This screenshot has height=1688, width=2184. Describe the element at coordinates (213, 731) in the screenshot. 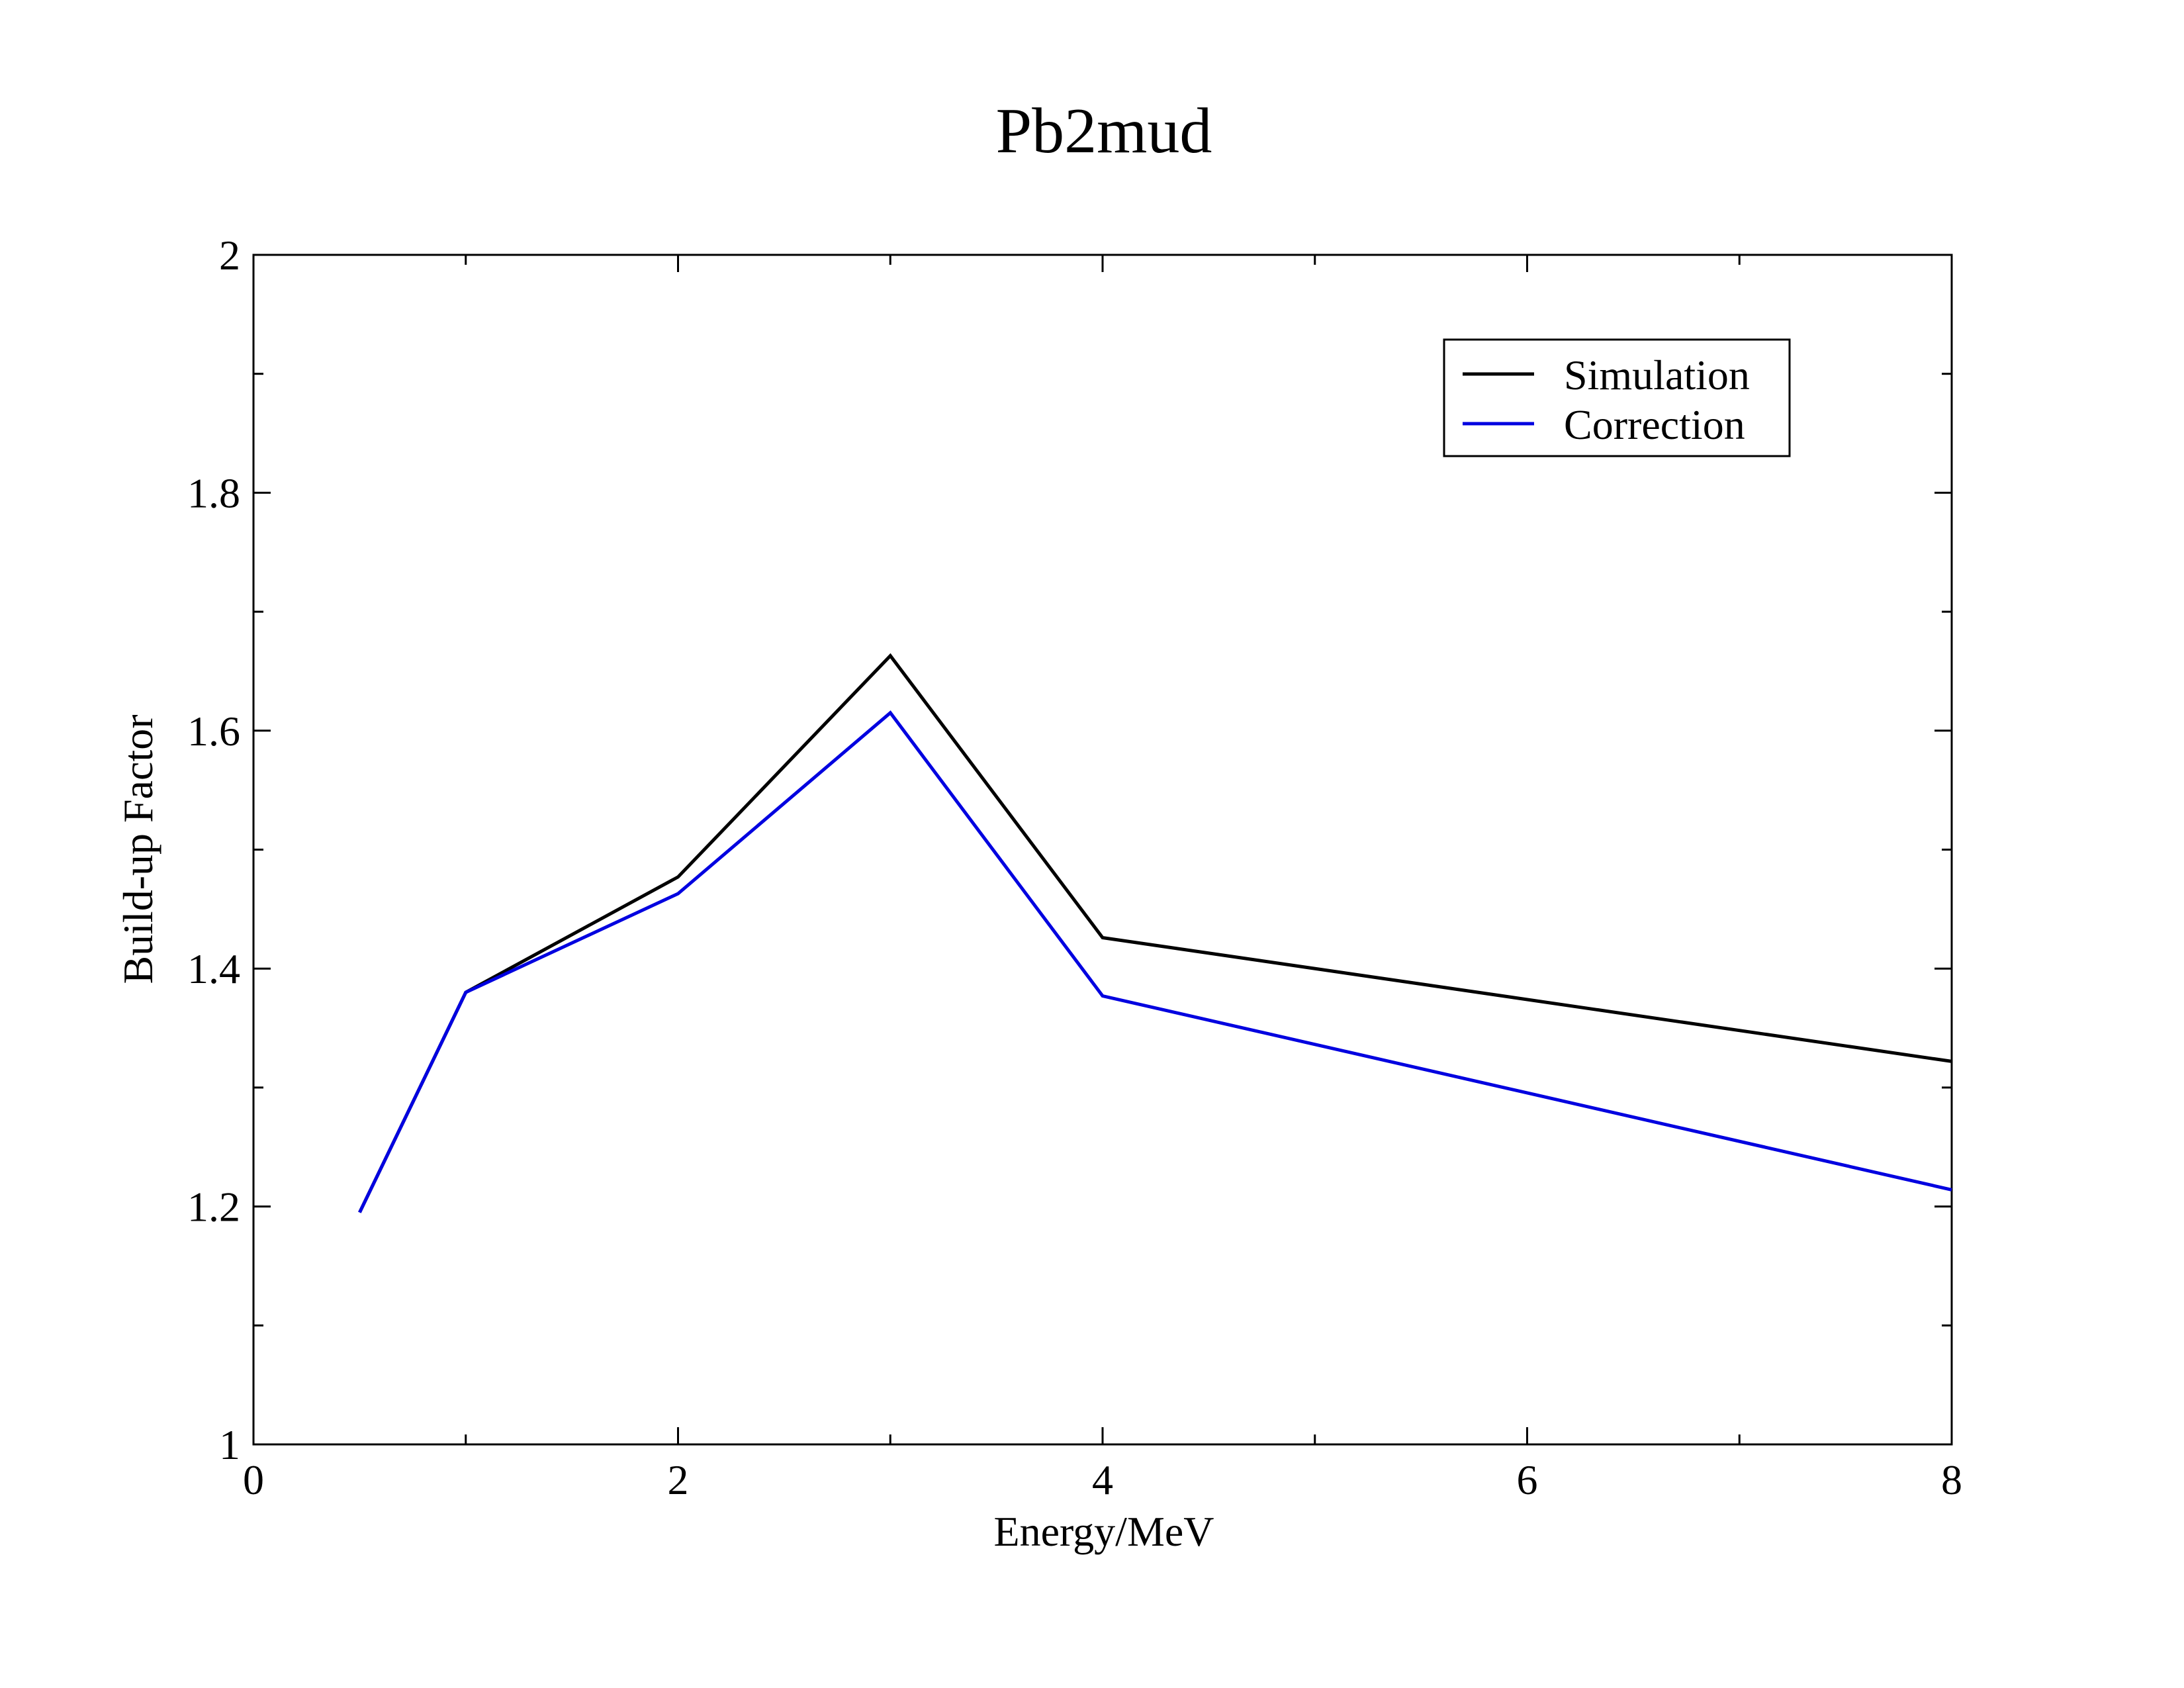

I see `y-tick-label: 1.6` at that location.